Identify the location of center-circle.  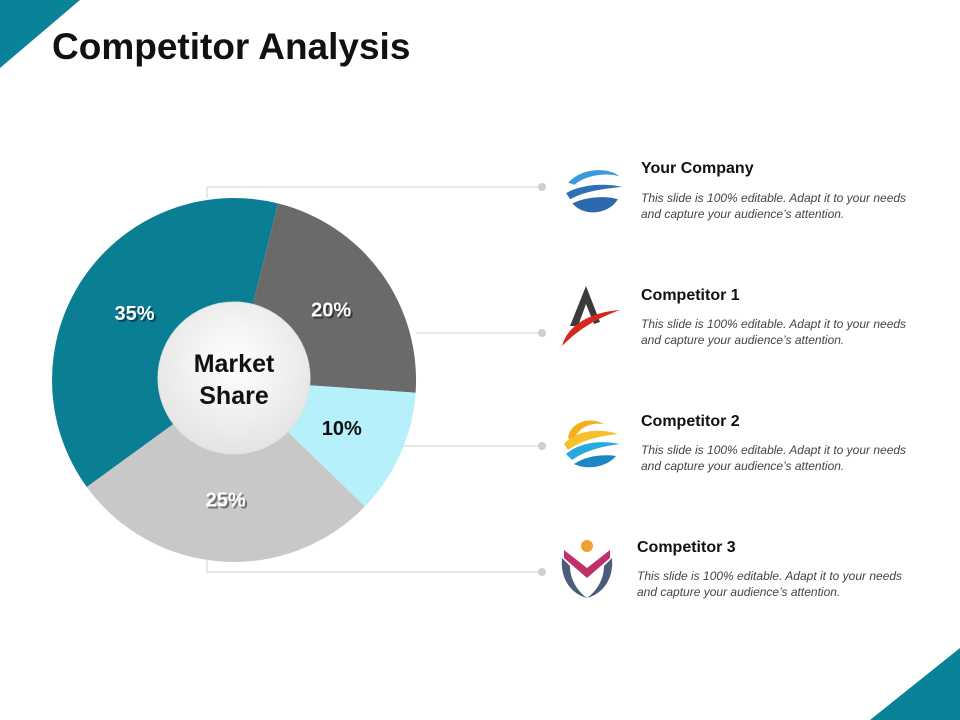
(234, 378).